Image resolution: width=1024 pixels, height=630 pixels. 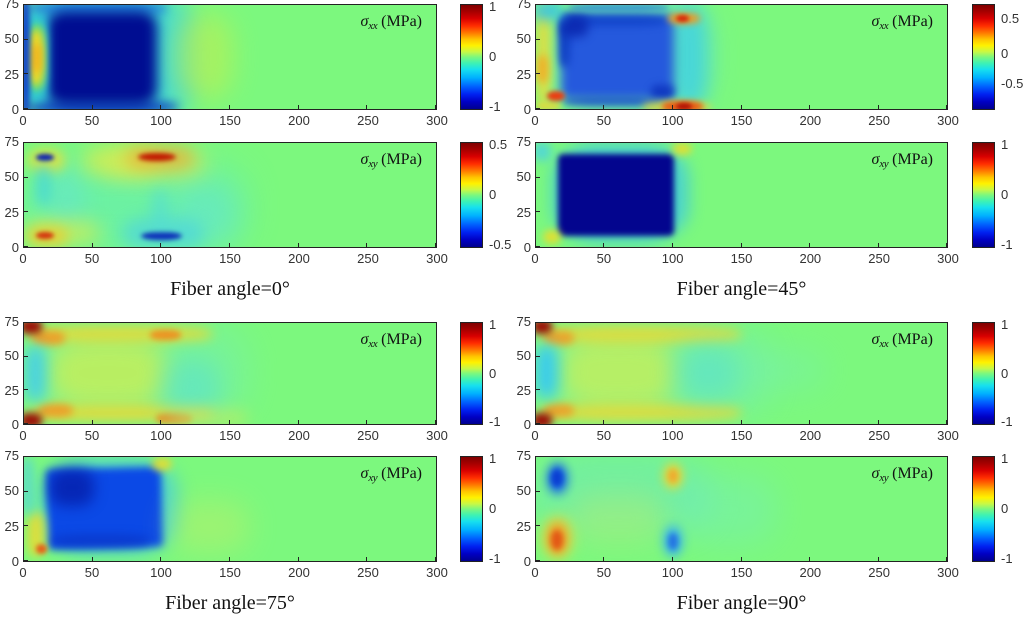 I want to click on heatmap-sigma_xx-90deg: σxx (MPa), so click(x=741, y=373).